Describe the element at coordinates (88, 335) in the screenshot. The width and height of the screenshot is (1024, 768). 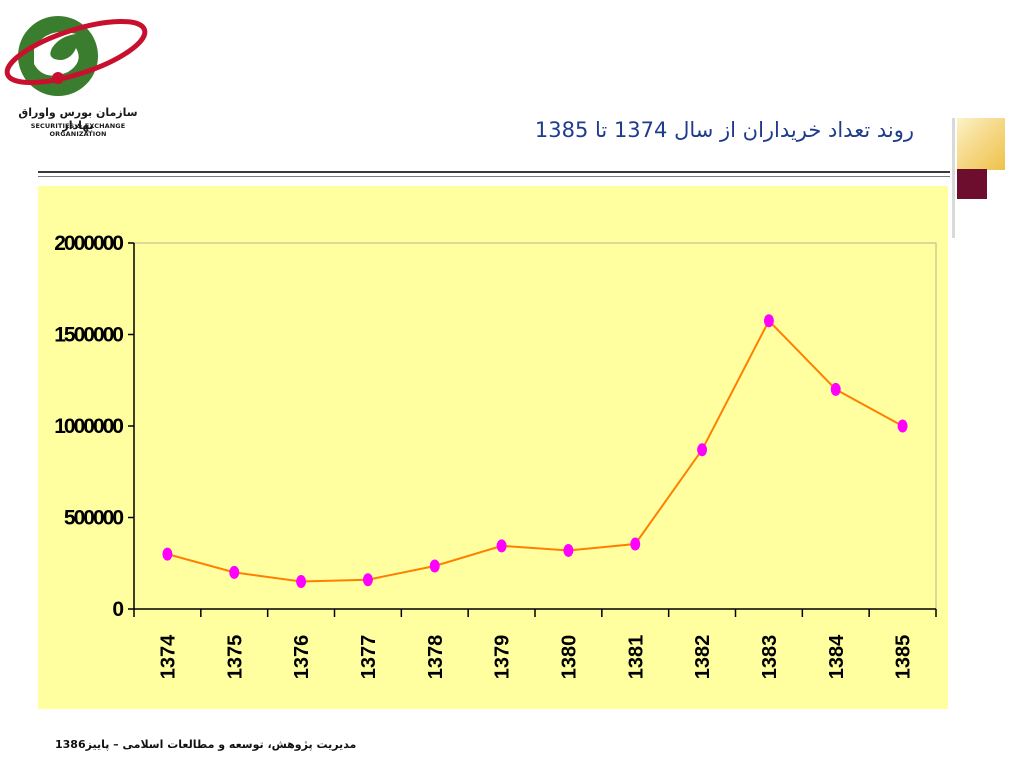
I see `y-tick-label: 1500000` at that location.